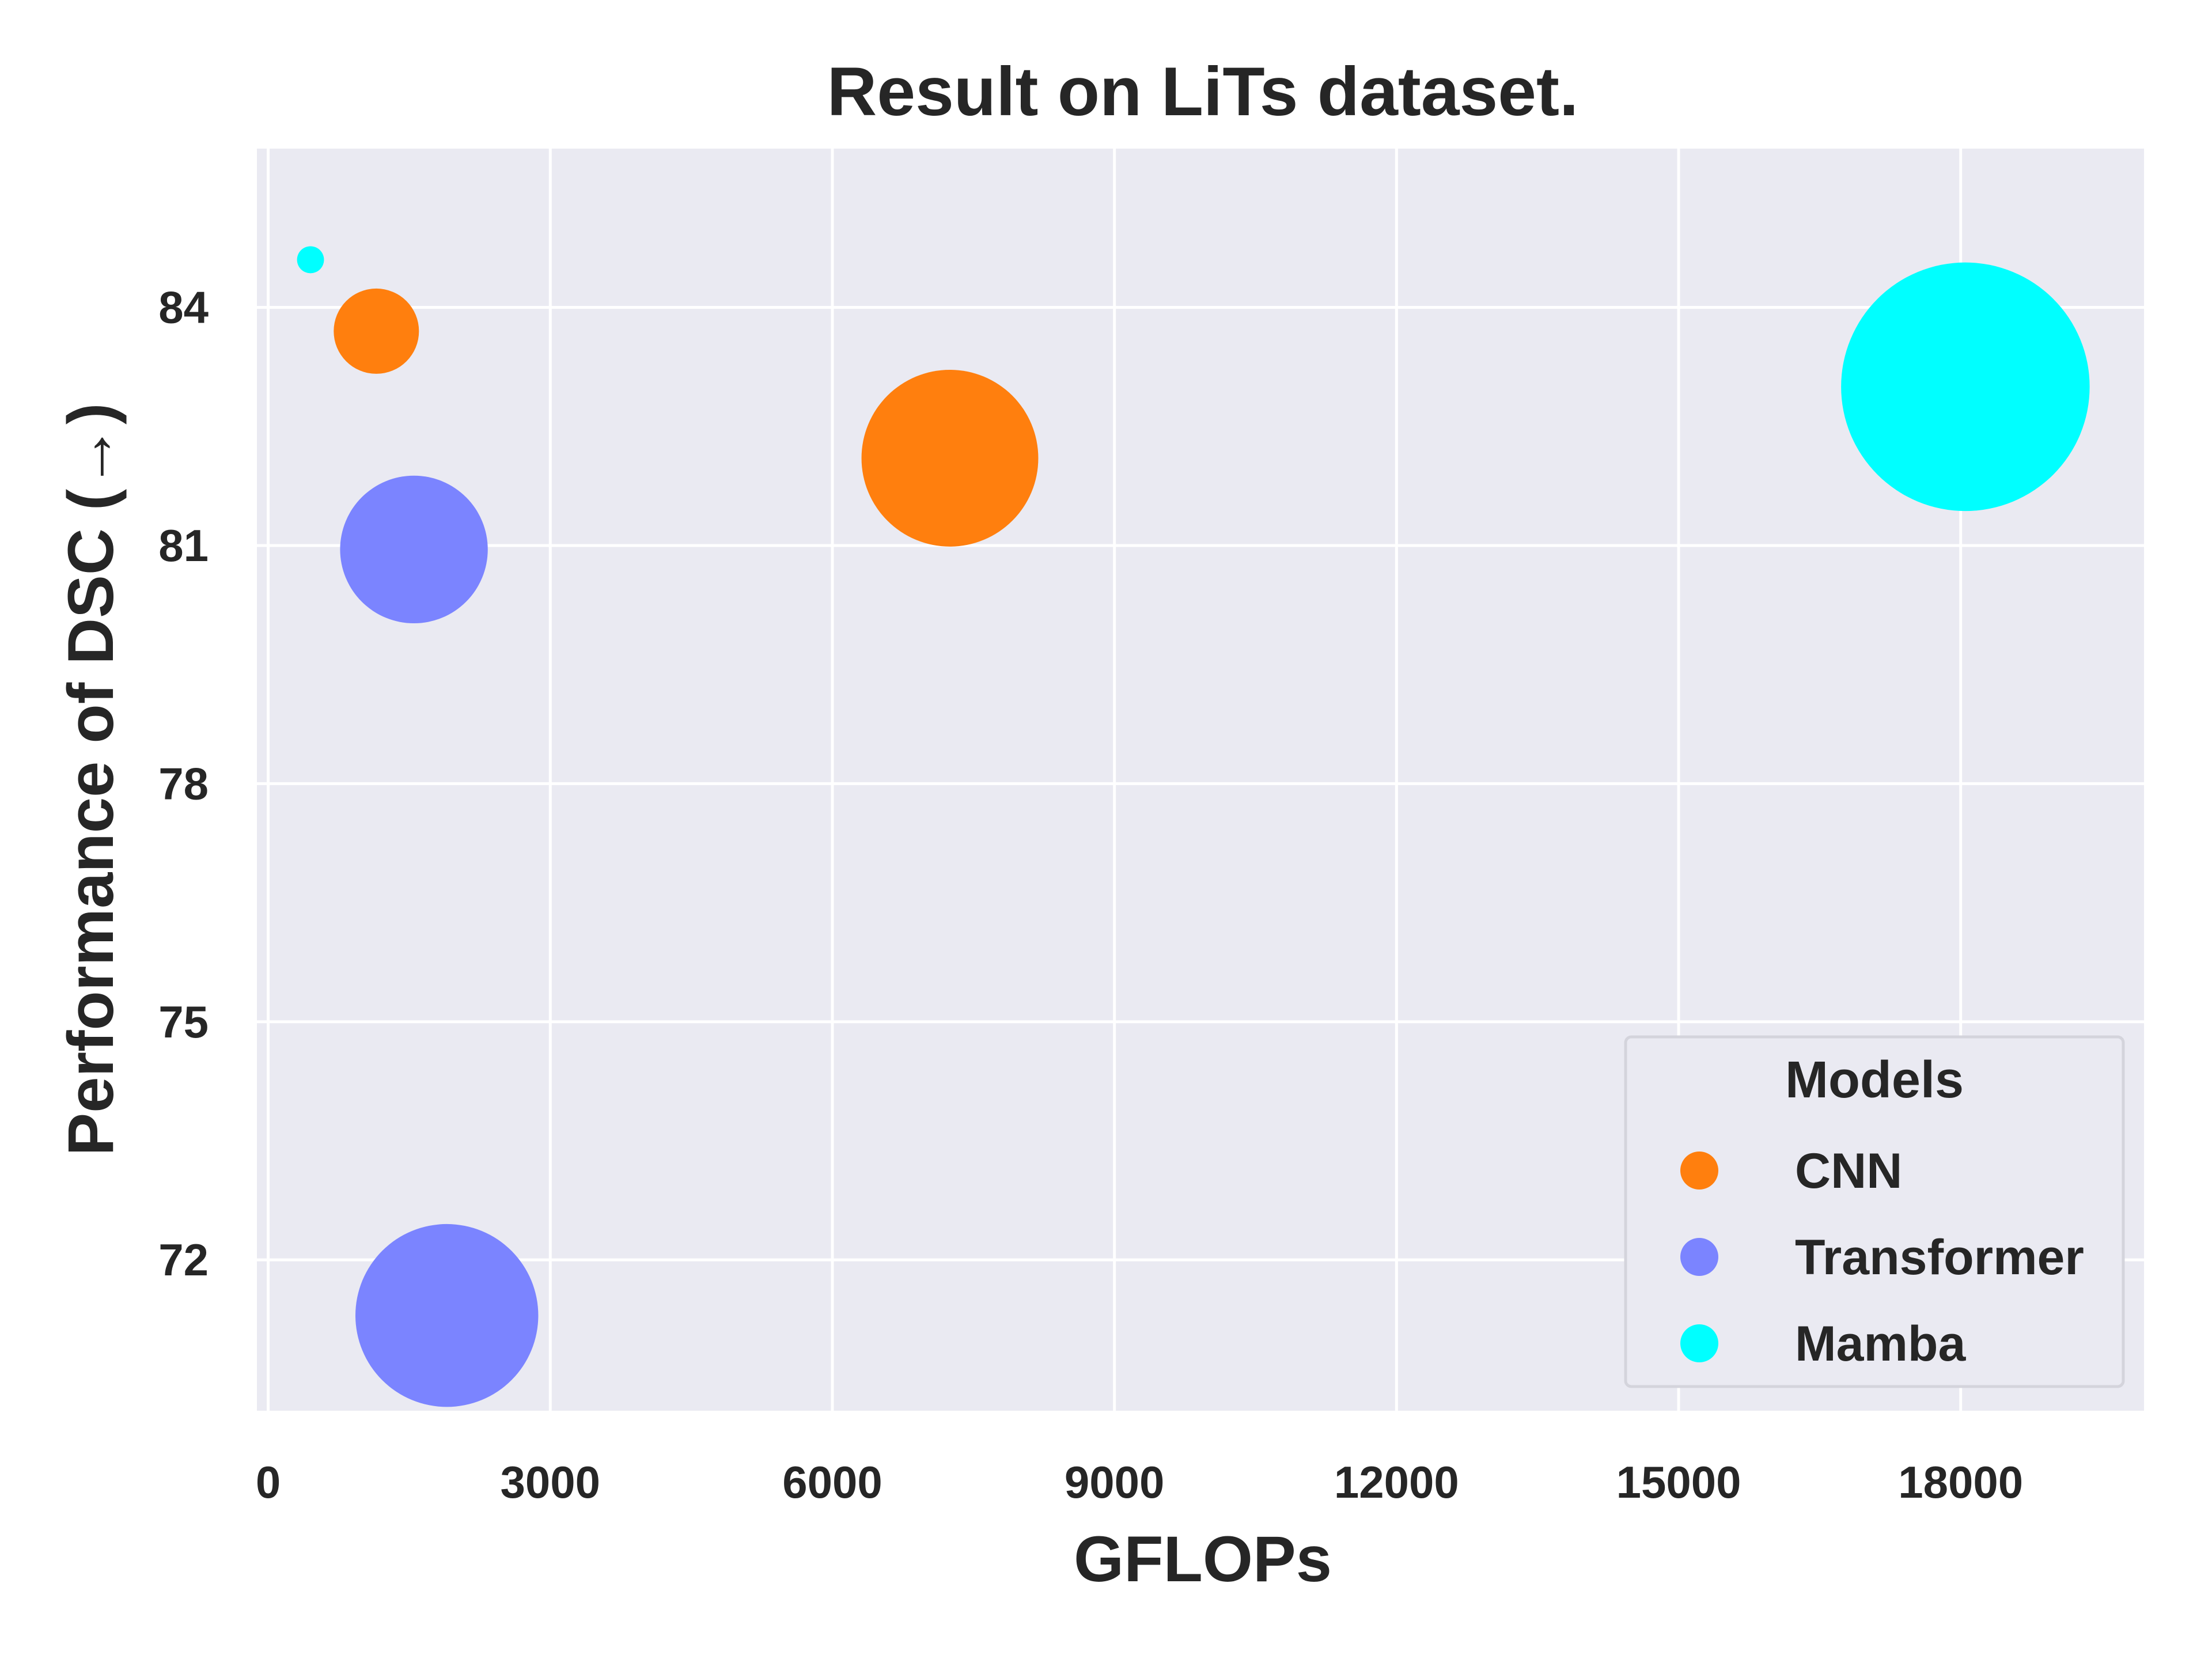 This screenshot has height=1659, width=2212. I want to click on y-tick-label: 84, so click(183, 307).